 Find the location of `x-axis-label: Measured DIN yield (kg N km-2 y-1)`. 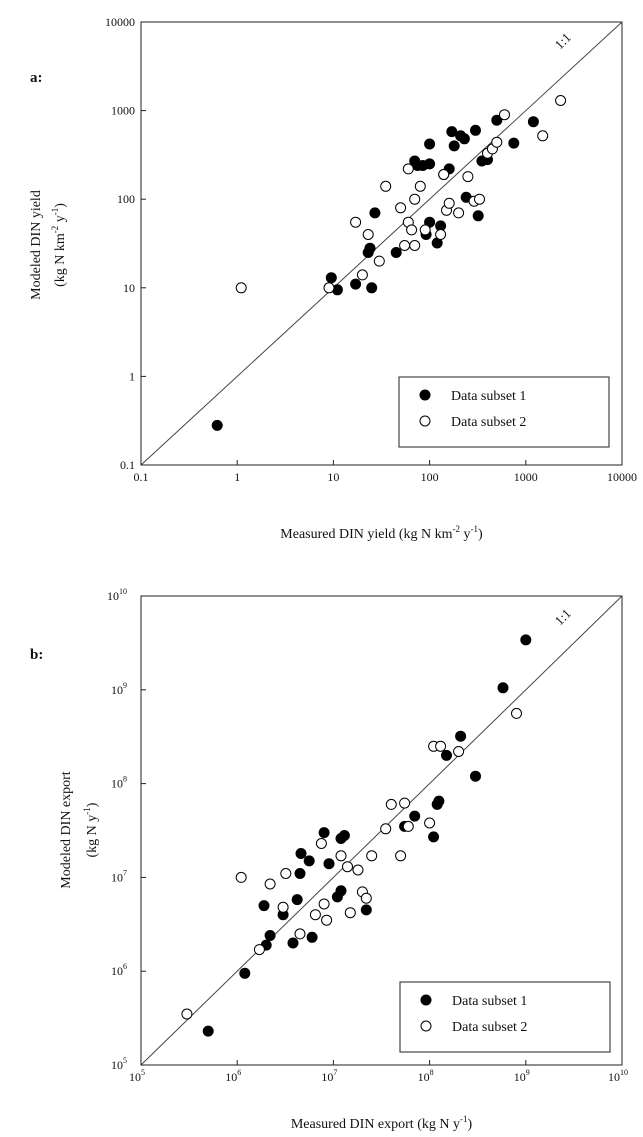

x-axis-label: Measured DIN yield (kg N km-2 y-1) is located at coordinates (381, 533).